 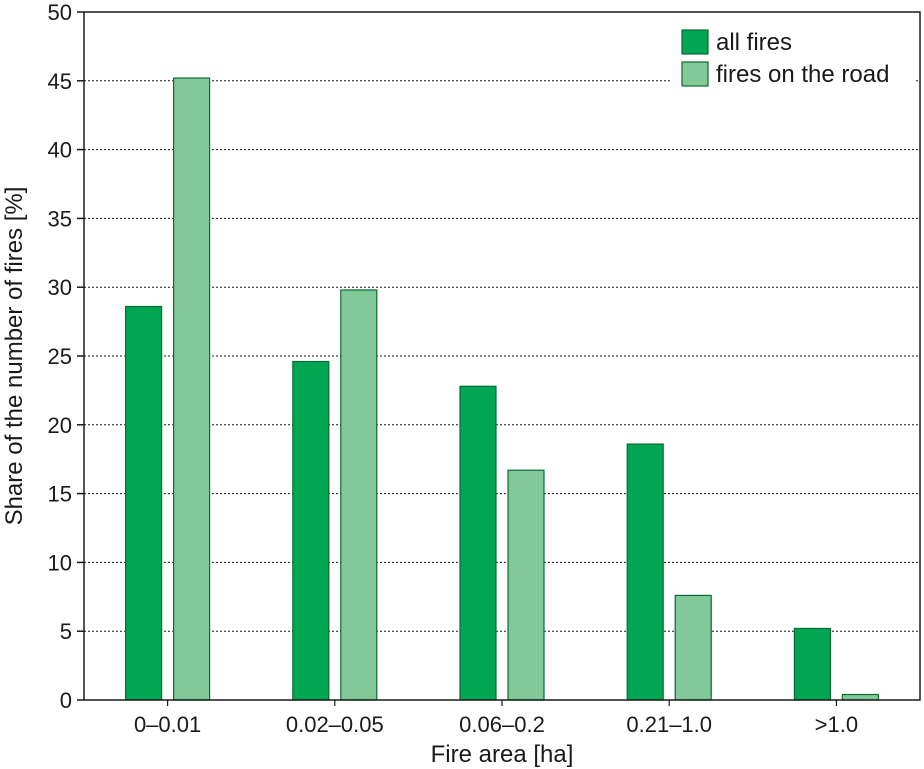 I want to click on y-tick-label: 15, so click(x=60, y=494).